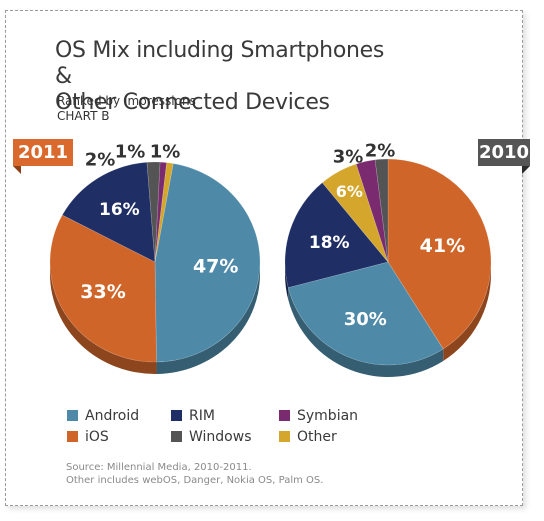  I want to click on banner-fold-left, so click(17, 170).